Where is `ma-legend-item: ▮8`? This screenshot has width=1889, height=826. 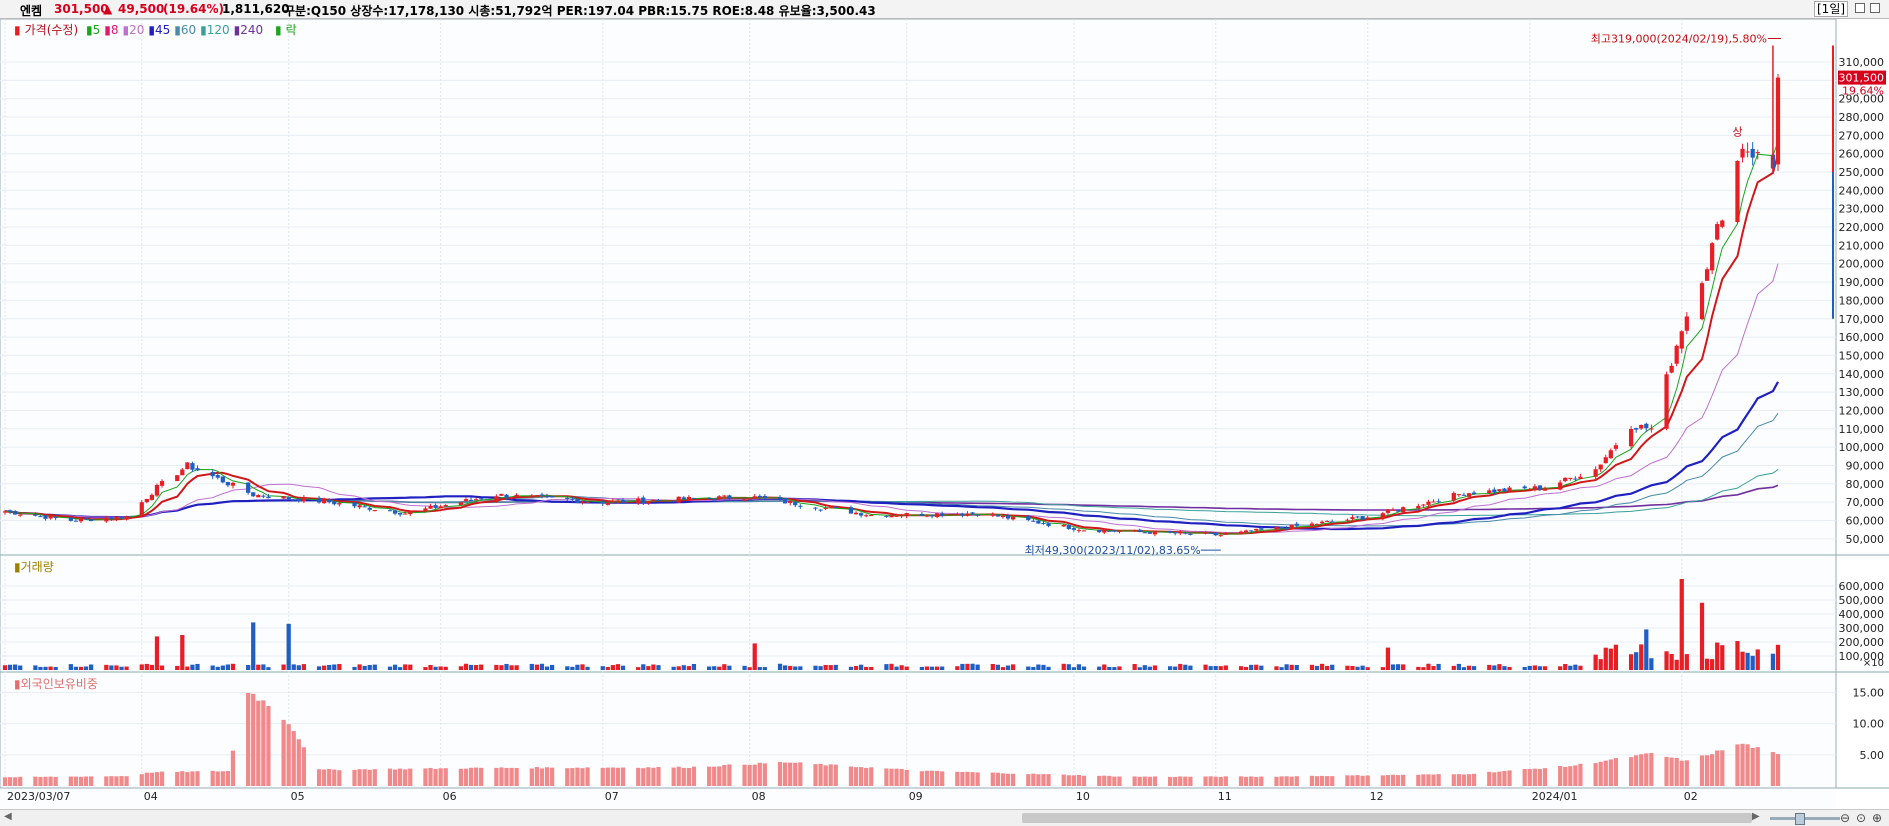 ma-legend-item: ▮8 is located at coordinates (111, 30).